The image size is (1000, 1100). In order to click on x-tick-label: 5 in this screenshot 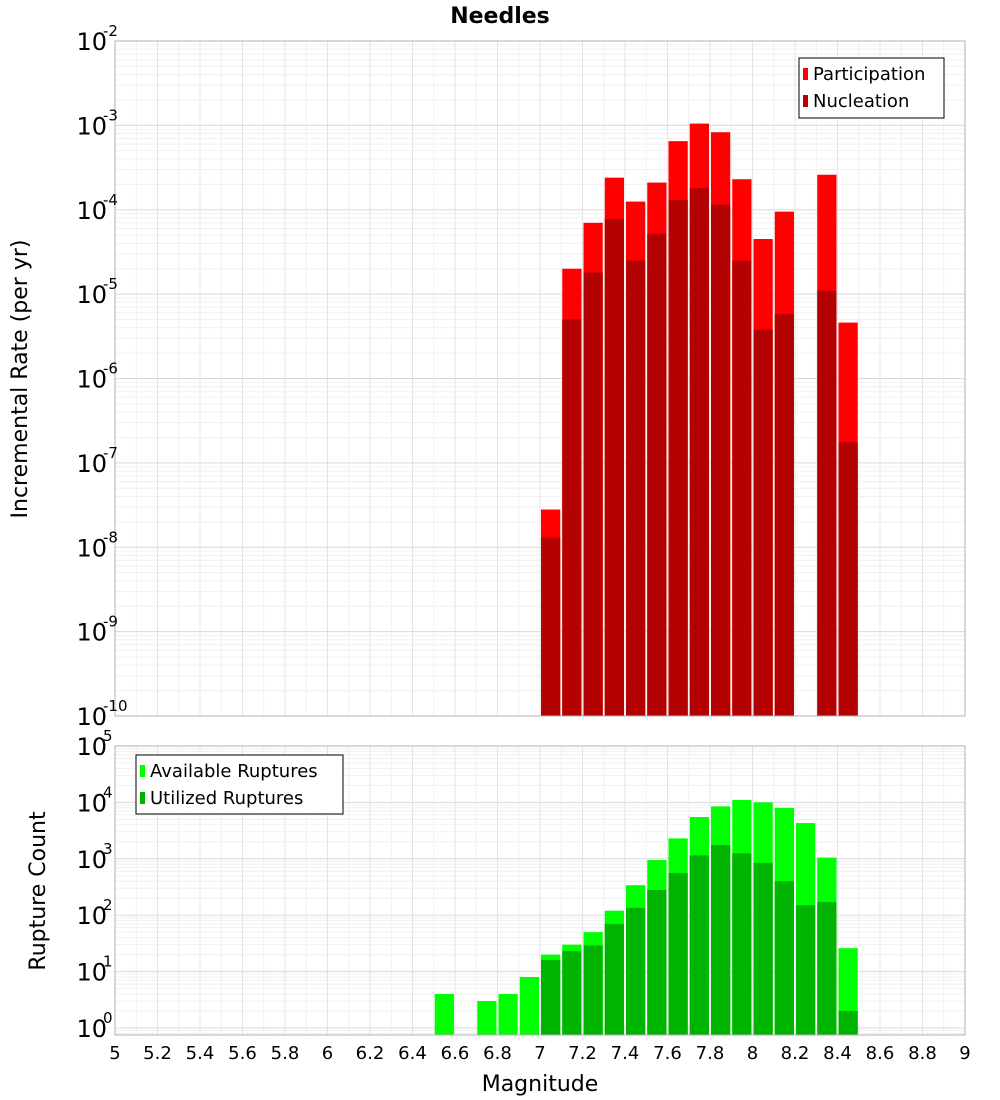, I will do `click(114, 1053)`.